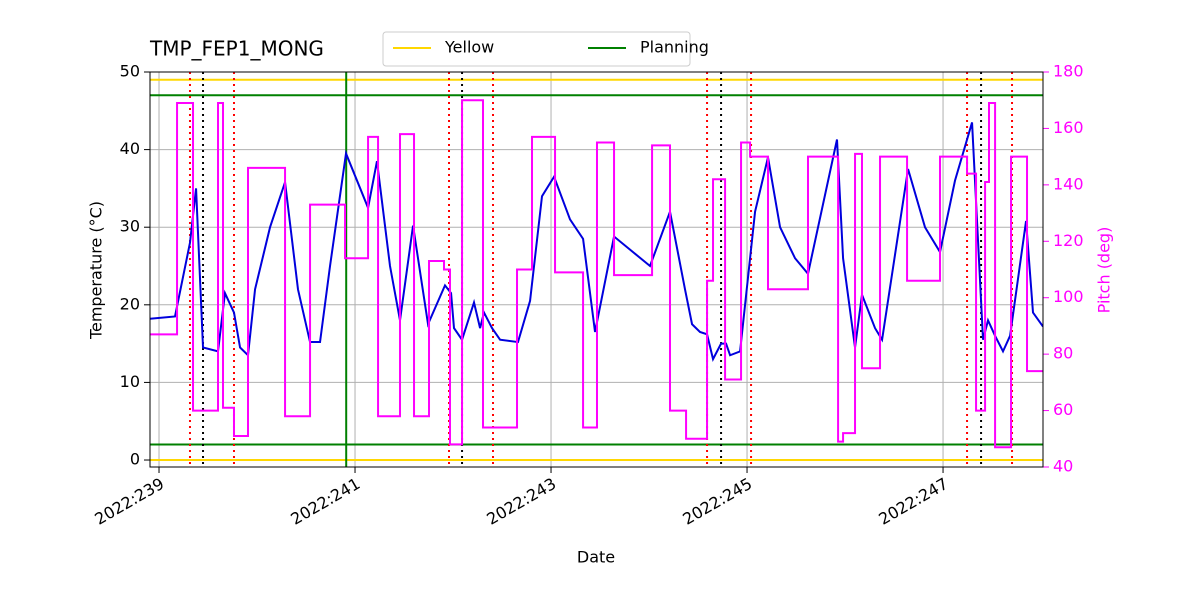 Image resolution: width=1200 pixels, height=604 pixels. I want to click on y2-tick-label: 160, so click(1068, 127).